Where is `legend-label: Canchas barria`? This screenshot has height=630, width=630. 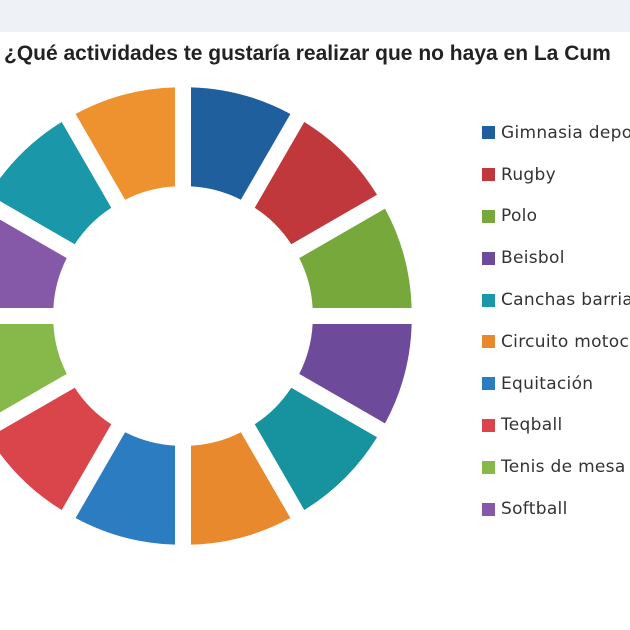
legend-label: Canchas barria is located at coordinates (565, 300).